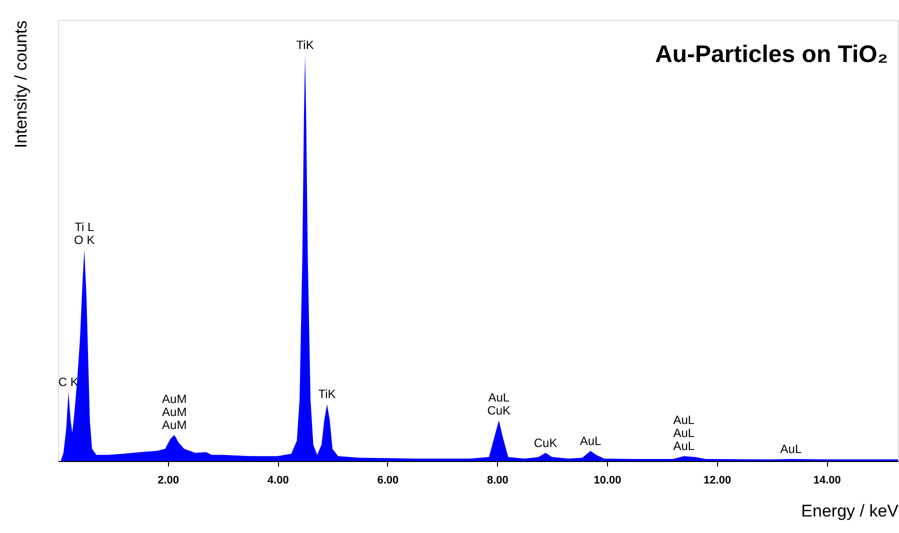 Image resolution: width=899 pixels, height=533 pixels. Describe the element at coordinates (21, 84) in the screenshot. I see `y-axis-title: Intensity / counts` at that location.